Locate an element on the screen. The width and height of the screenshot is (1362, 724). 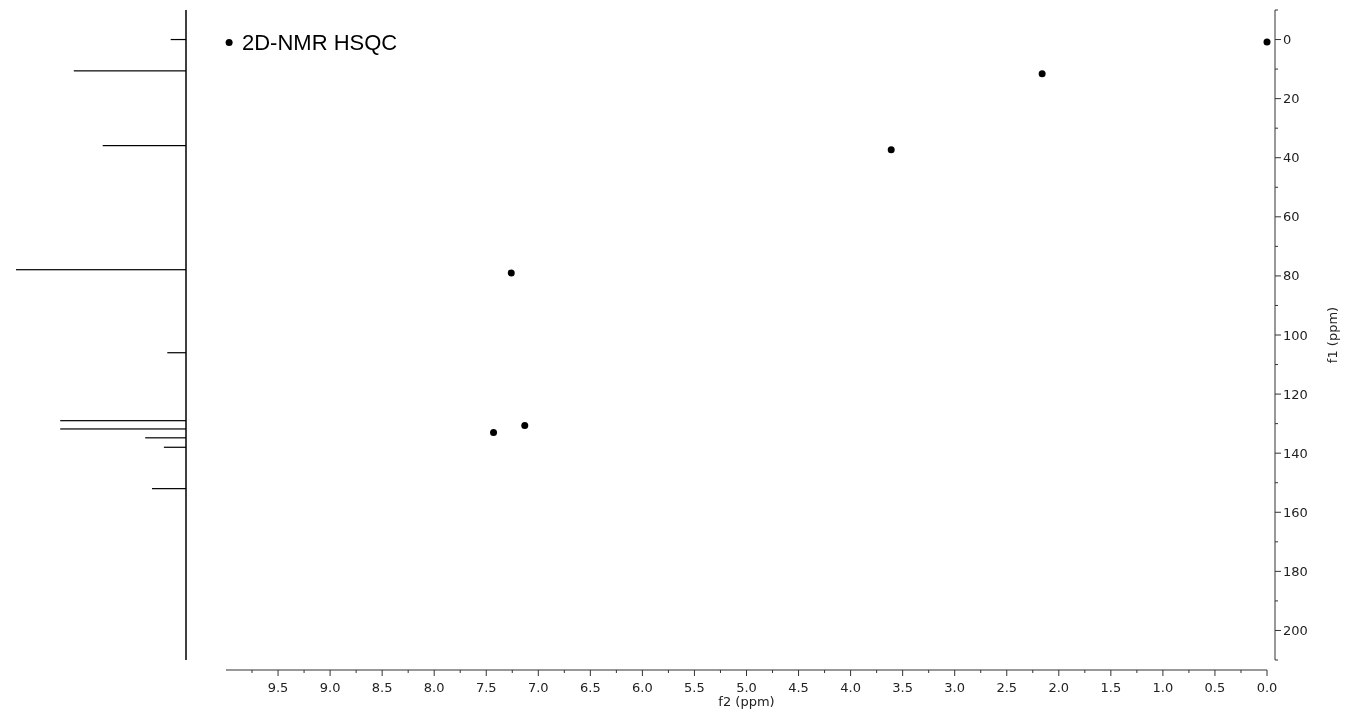
x-tick-label: 3.5 is located at coordinates (902, 687).